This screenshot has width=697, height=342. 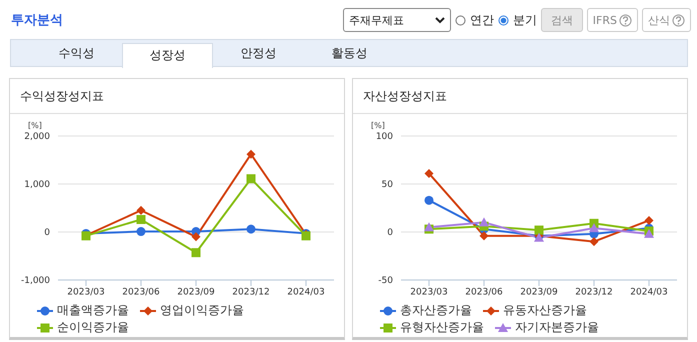 I want to click on y-tick-label: 100, so click(x=385, y=137).